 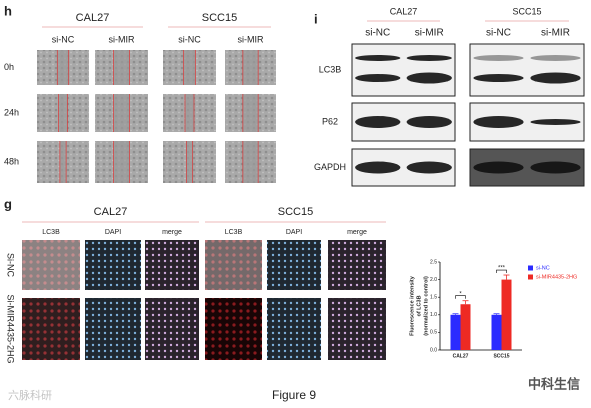 I want to click on panel-label: g, so click(x=8, y=203).